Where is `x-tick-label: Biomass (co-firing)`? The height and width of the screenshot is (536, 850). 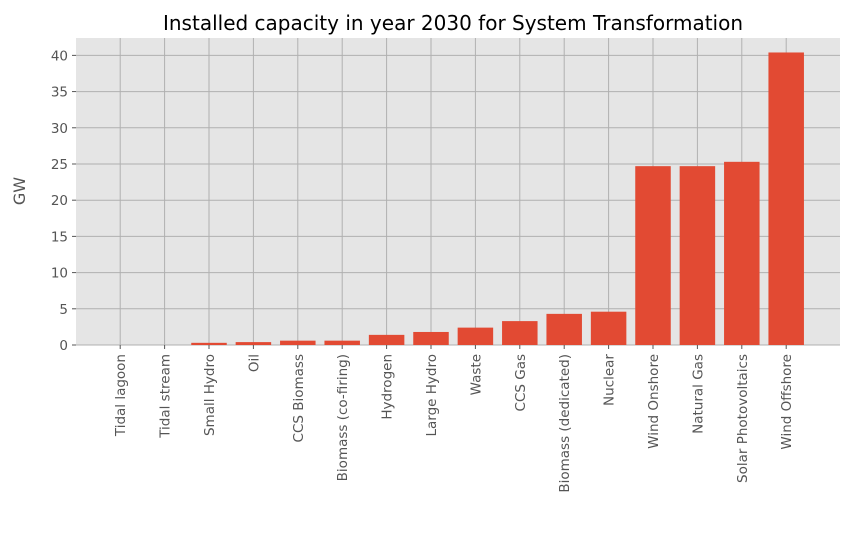 x-tick-label: Biomass (co-firing) is located at coordinates (343, 417).